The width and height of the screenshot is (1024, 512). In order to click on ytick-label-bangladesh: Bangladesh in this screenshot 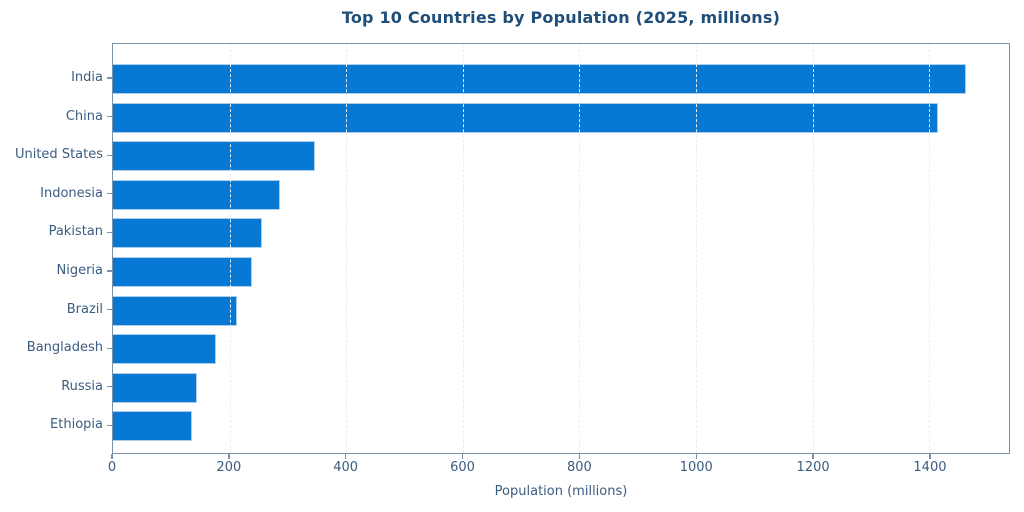, I will do `click(64, 348)`.